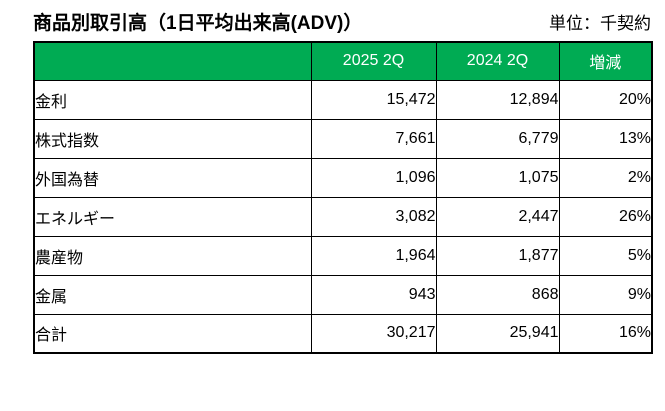 This screenshot has height=411, width=665. I want to click on unit-label: 単位：千契約, so click(600, 23).